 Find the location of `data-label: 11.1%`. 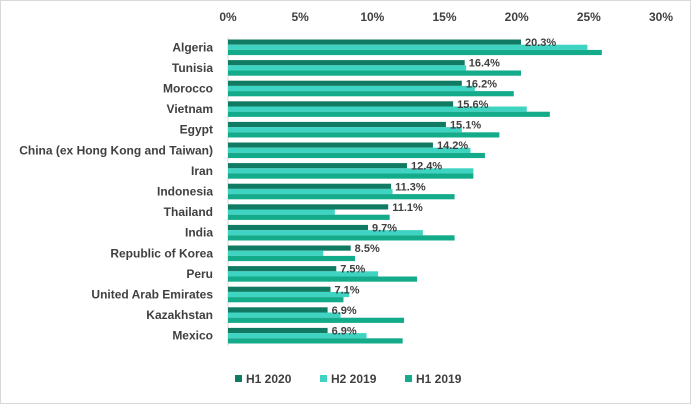

data-label: 11.1% is located at coordinates (407, 208).